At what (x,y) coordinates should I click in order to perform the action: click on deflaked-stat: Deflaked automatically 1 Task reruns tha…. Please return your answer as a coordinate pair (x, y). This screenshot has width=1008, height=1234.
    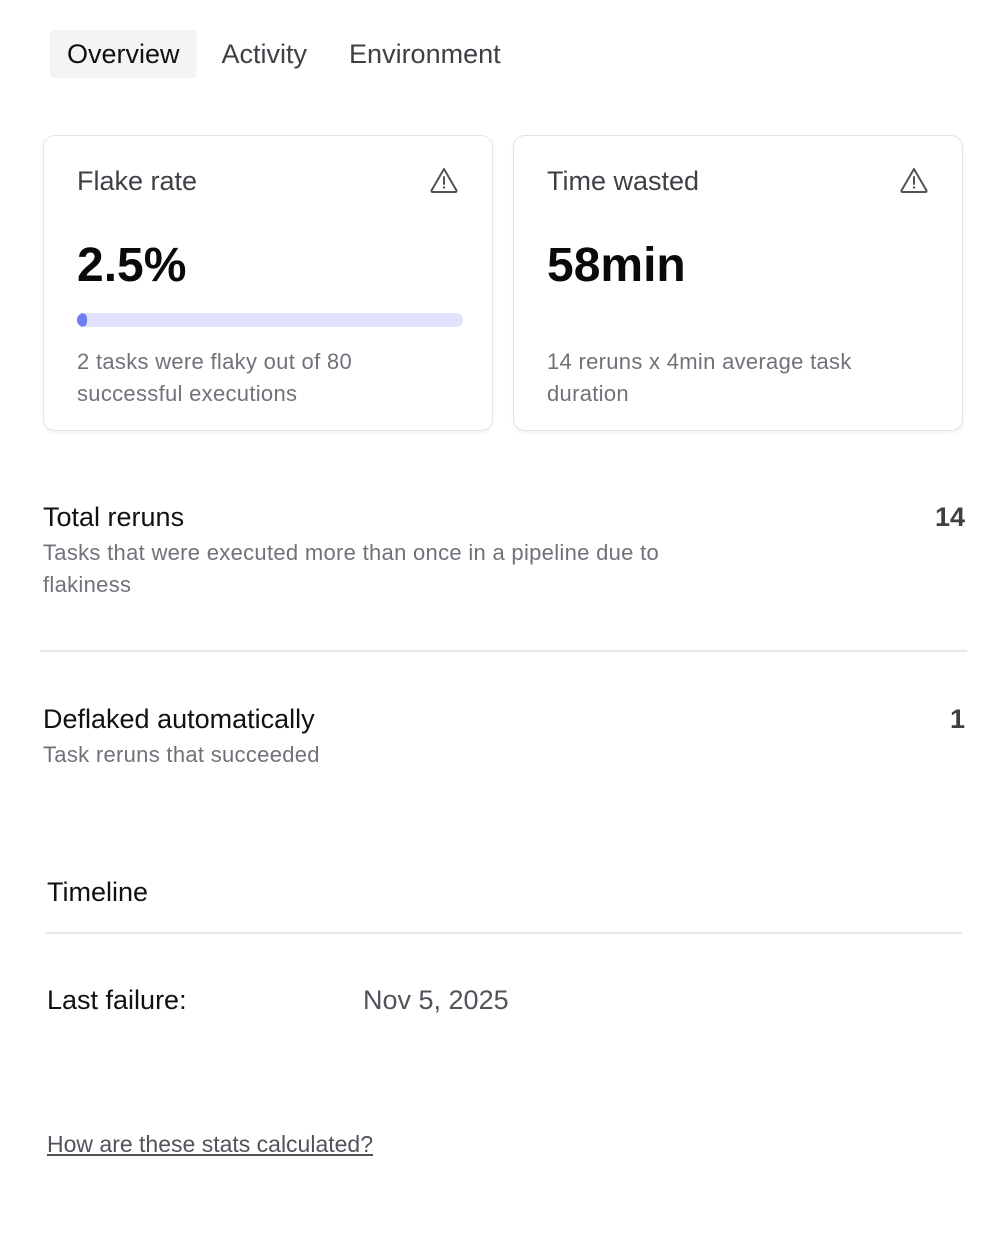
    Looking at the image, I should click on (504, 737).